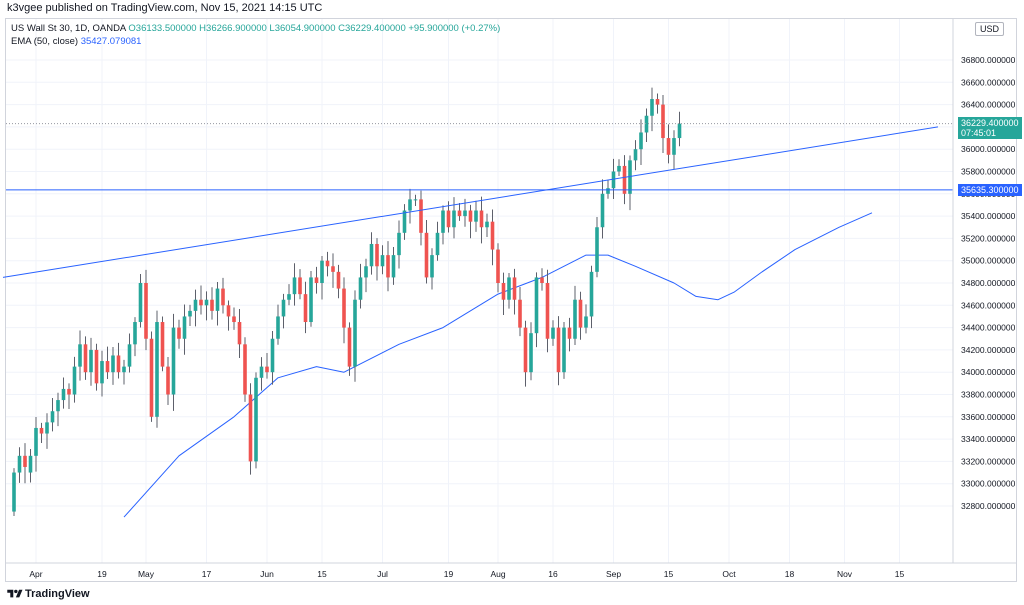 The height and width of the screenshot is (605, 1024). I want to click on time-axis-label: Aug, so click(497, 574).